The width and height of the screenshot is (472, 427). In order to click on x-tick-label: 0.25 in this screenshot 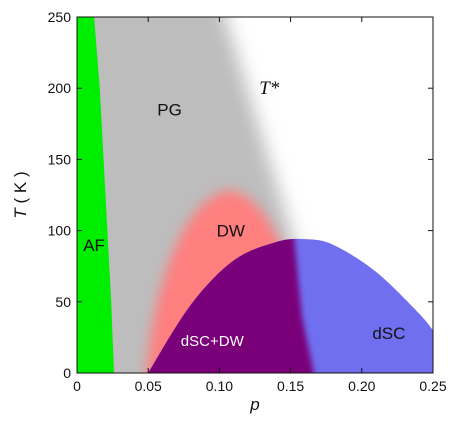, I will do `click(432, 386)`.